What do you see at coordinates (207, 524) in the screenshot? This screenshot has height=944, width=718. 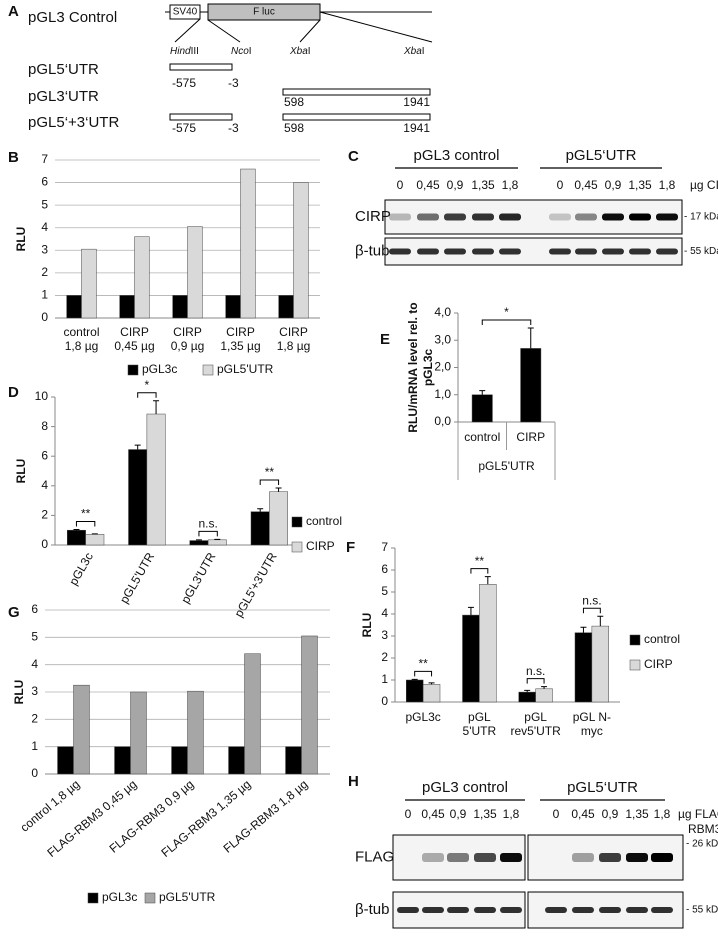 I see `significance-label: n.s.` at bounding box center [207, 524].